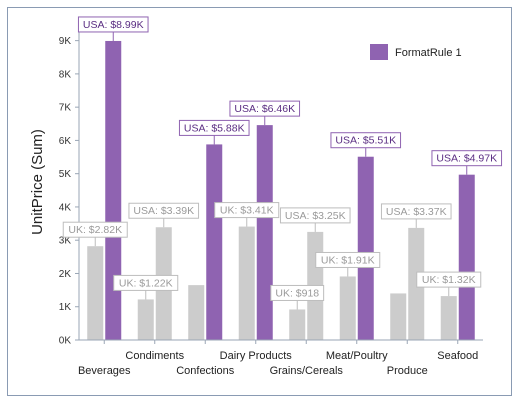 Image resolution: width=520 pixels, height=406 pixels. Describe the element at coordinates (214, 242) in the screenshot. I see `bar-usa-confections` at that location.